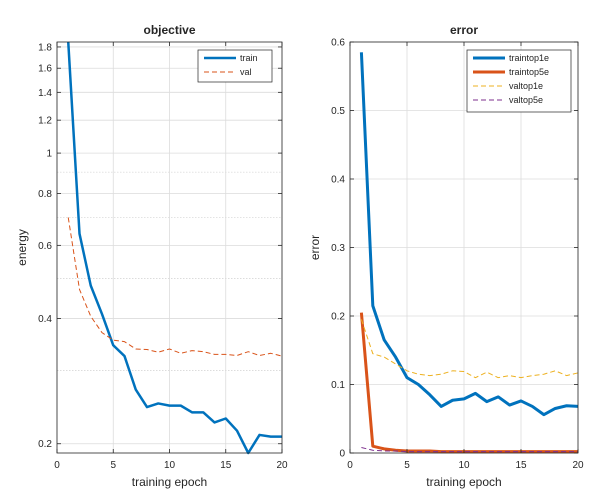 Image resolution: width=609 pixels, height=500 pixels. I want to click on y-tick-label: 0.3, so click(338, 248).